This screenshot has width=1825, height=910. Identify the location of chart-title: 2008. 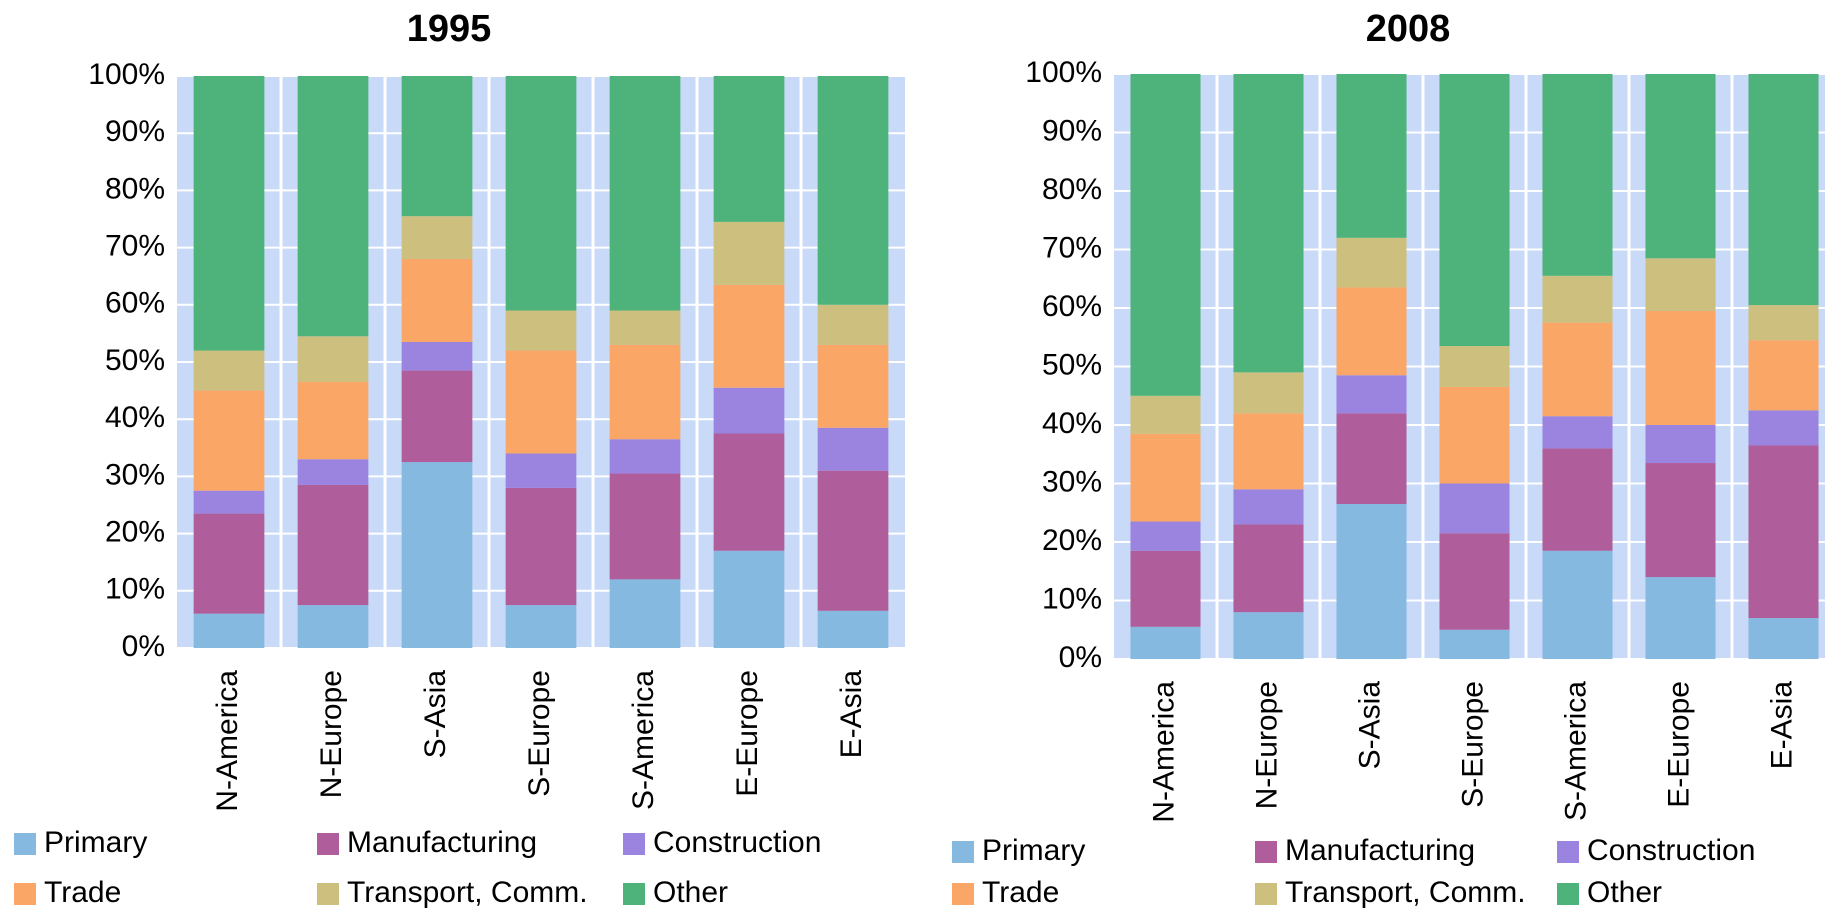
(1408, 29).